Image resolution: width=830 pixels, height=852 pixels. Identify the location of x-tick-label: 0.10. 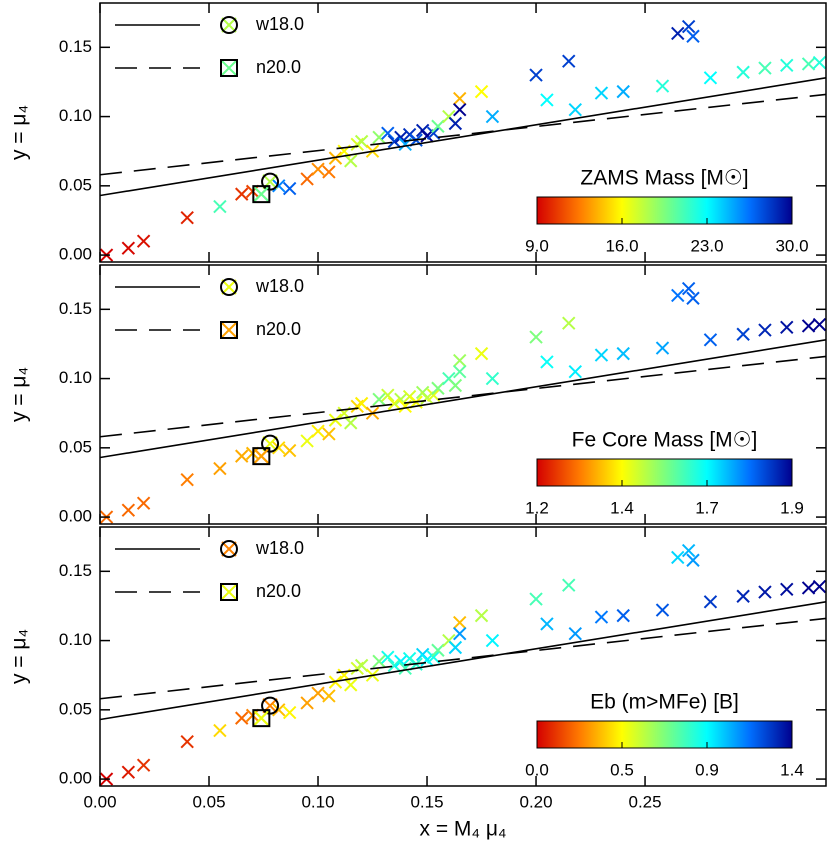
(317, 801).